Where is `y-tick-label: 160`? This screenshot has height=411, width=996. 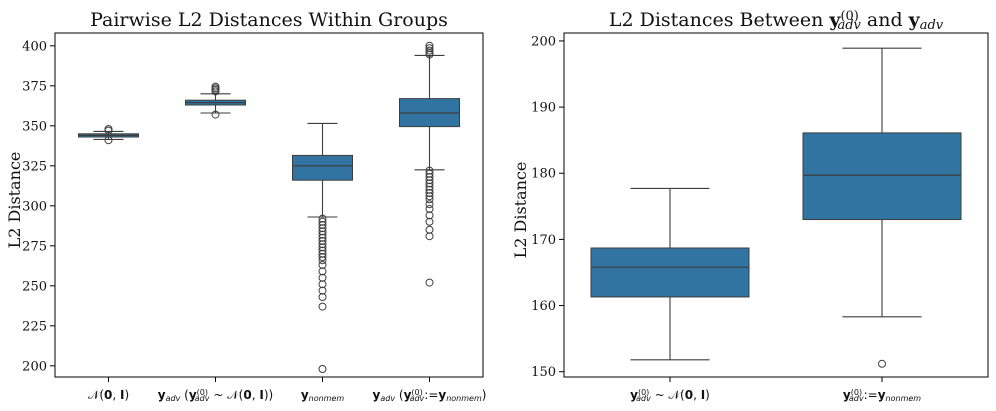
y-tick-label: 160 is located at coordinates (543, 306).